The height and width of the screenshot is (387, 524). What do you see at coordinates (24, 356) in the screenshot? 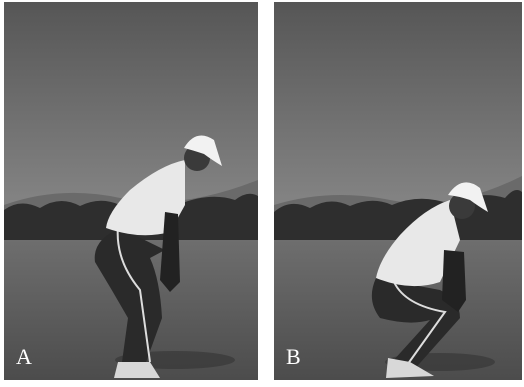
I see `panel-label: A` at bounding box center [24, 356].